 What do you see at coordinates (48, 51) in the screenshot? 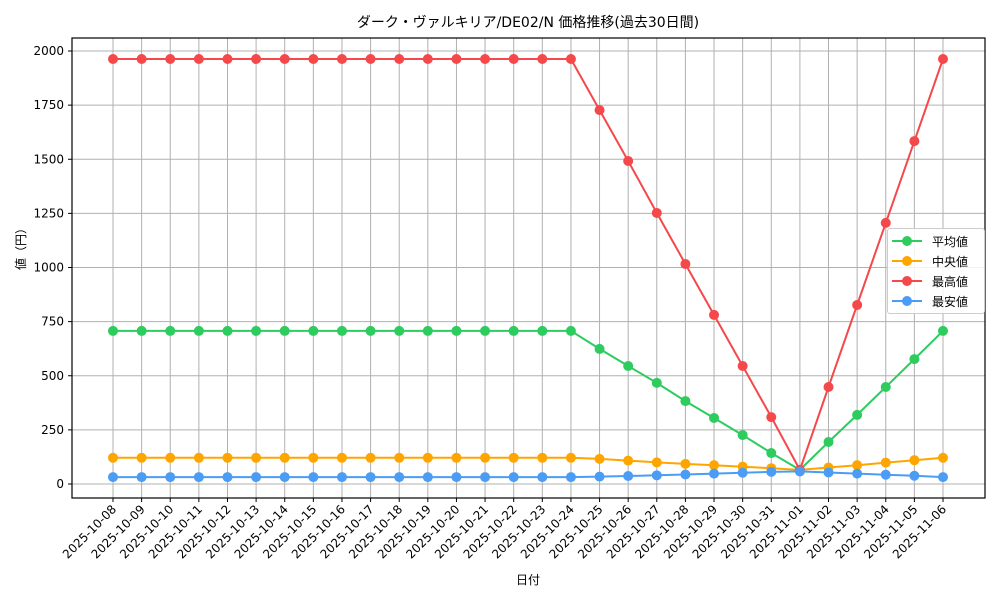
I see `y-tick-label: 2000` at bounding box center [48, 51].